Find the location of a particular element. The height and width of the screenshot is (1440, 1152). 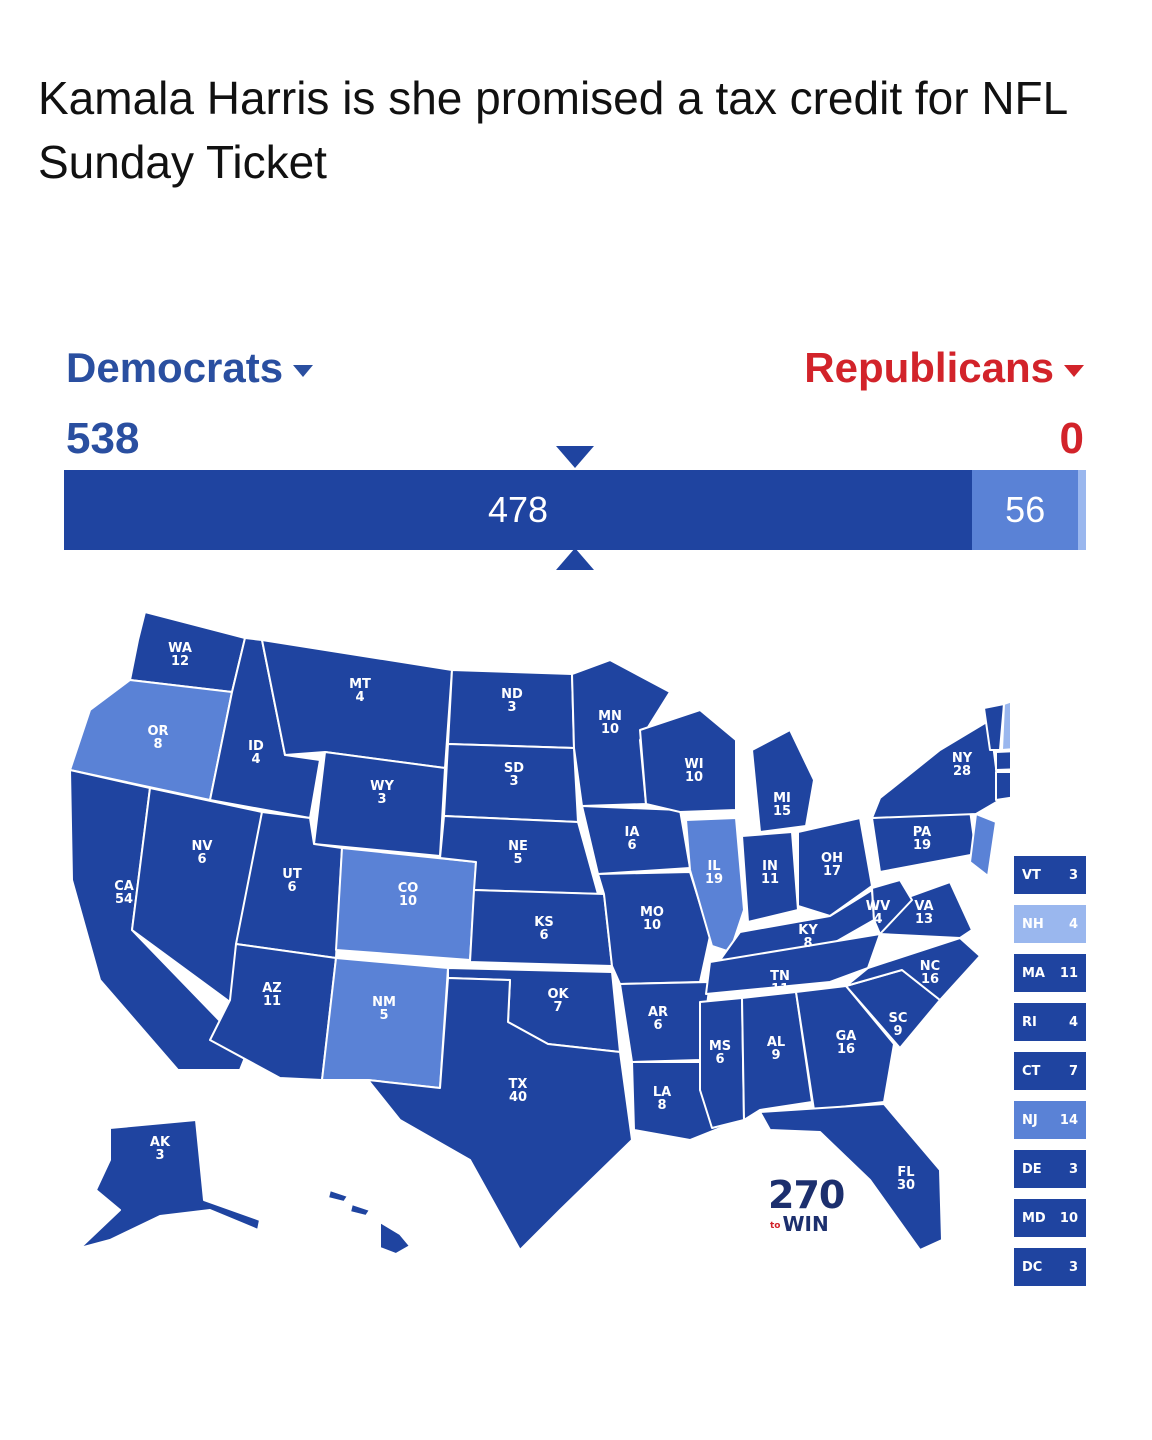

state-MS is located at coordinates (722, 1063).